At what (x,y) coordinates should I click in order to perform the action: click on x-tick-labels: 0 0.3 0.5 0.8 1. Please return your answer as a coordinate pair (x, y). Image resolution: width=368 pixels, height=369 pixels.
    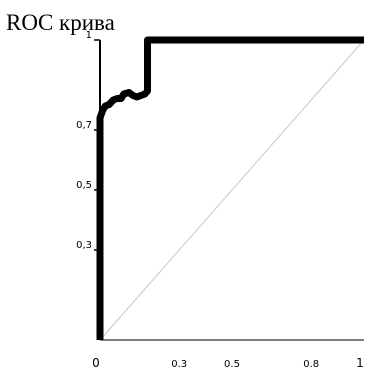
    Looking at the image, I should click on (228, 362).